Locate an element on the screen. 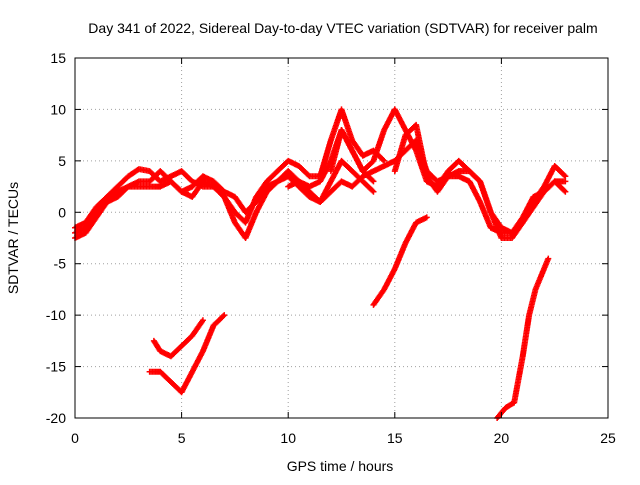  y-tick-label: -15 is located at coordinates (56, 367).